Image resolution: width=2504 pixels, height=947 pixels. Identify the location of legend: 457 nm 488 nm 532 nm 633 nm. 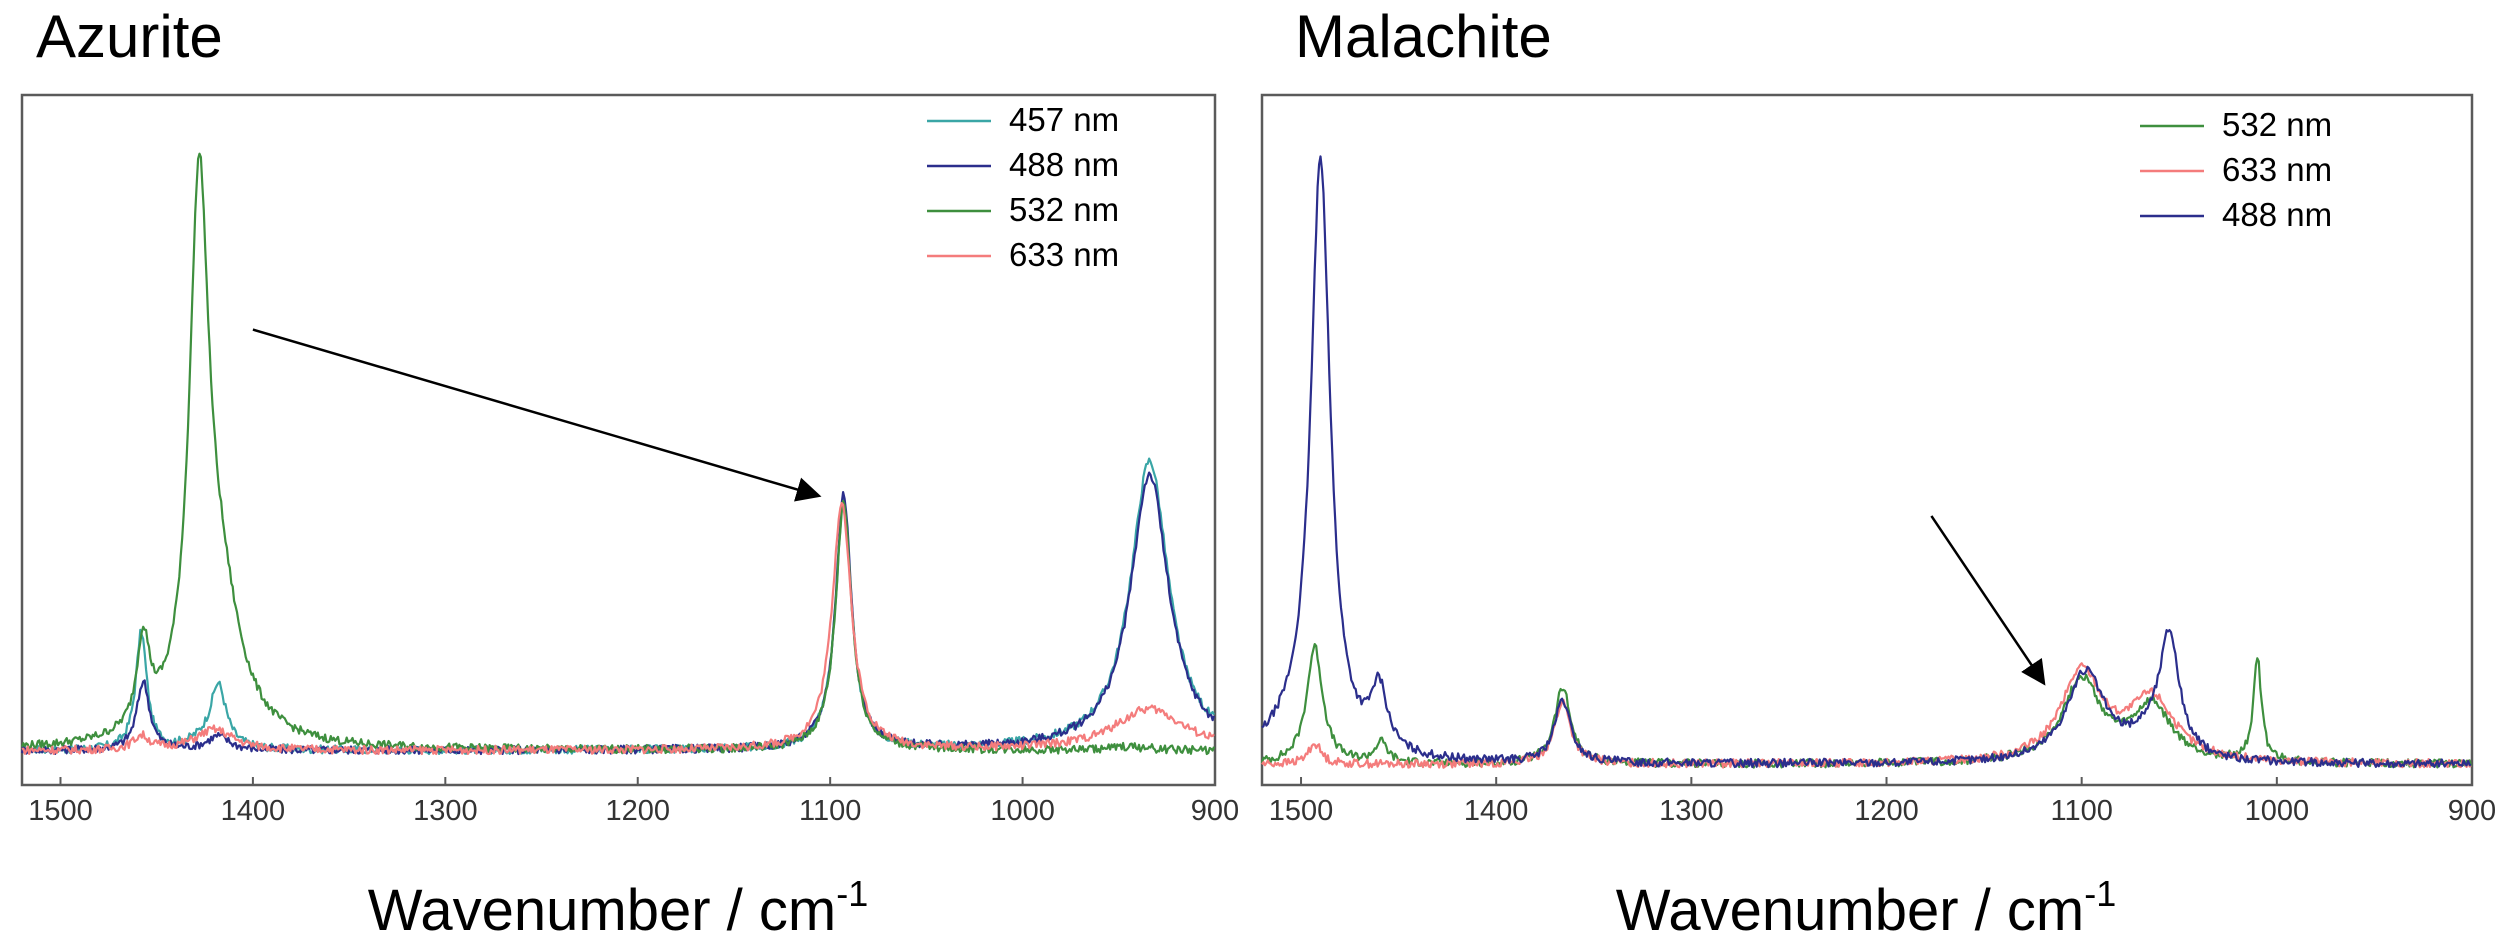
(1023, 187).